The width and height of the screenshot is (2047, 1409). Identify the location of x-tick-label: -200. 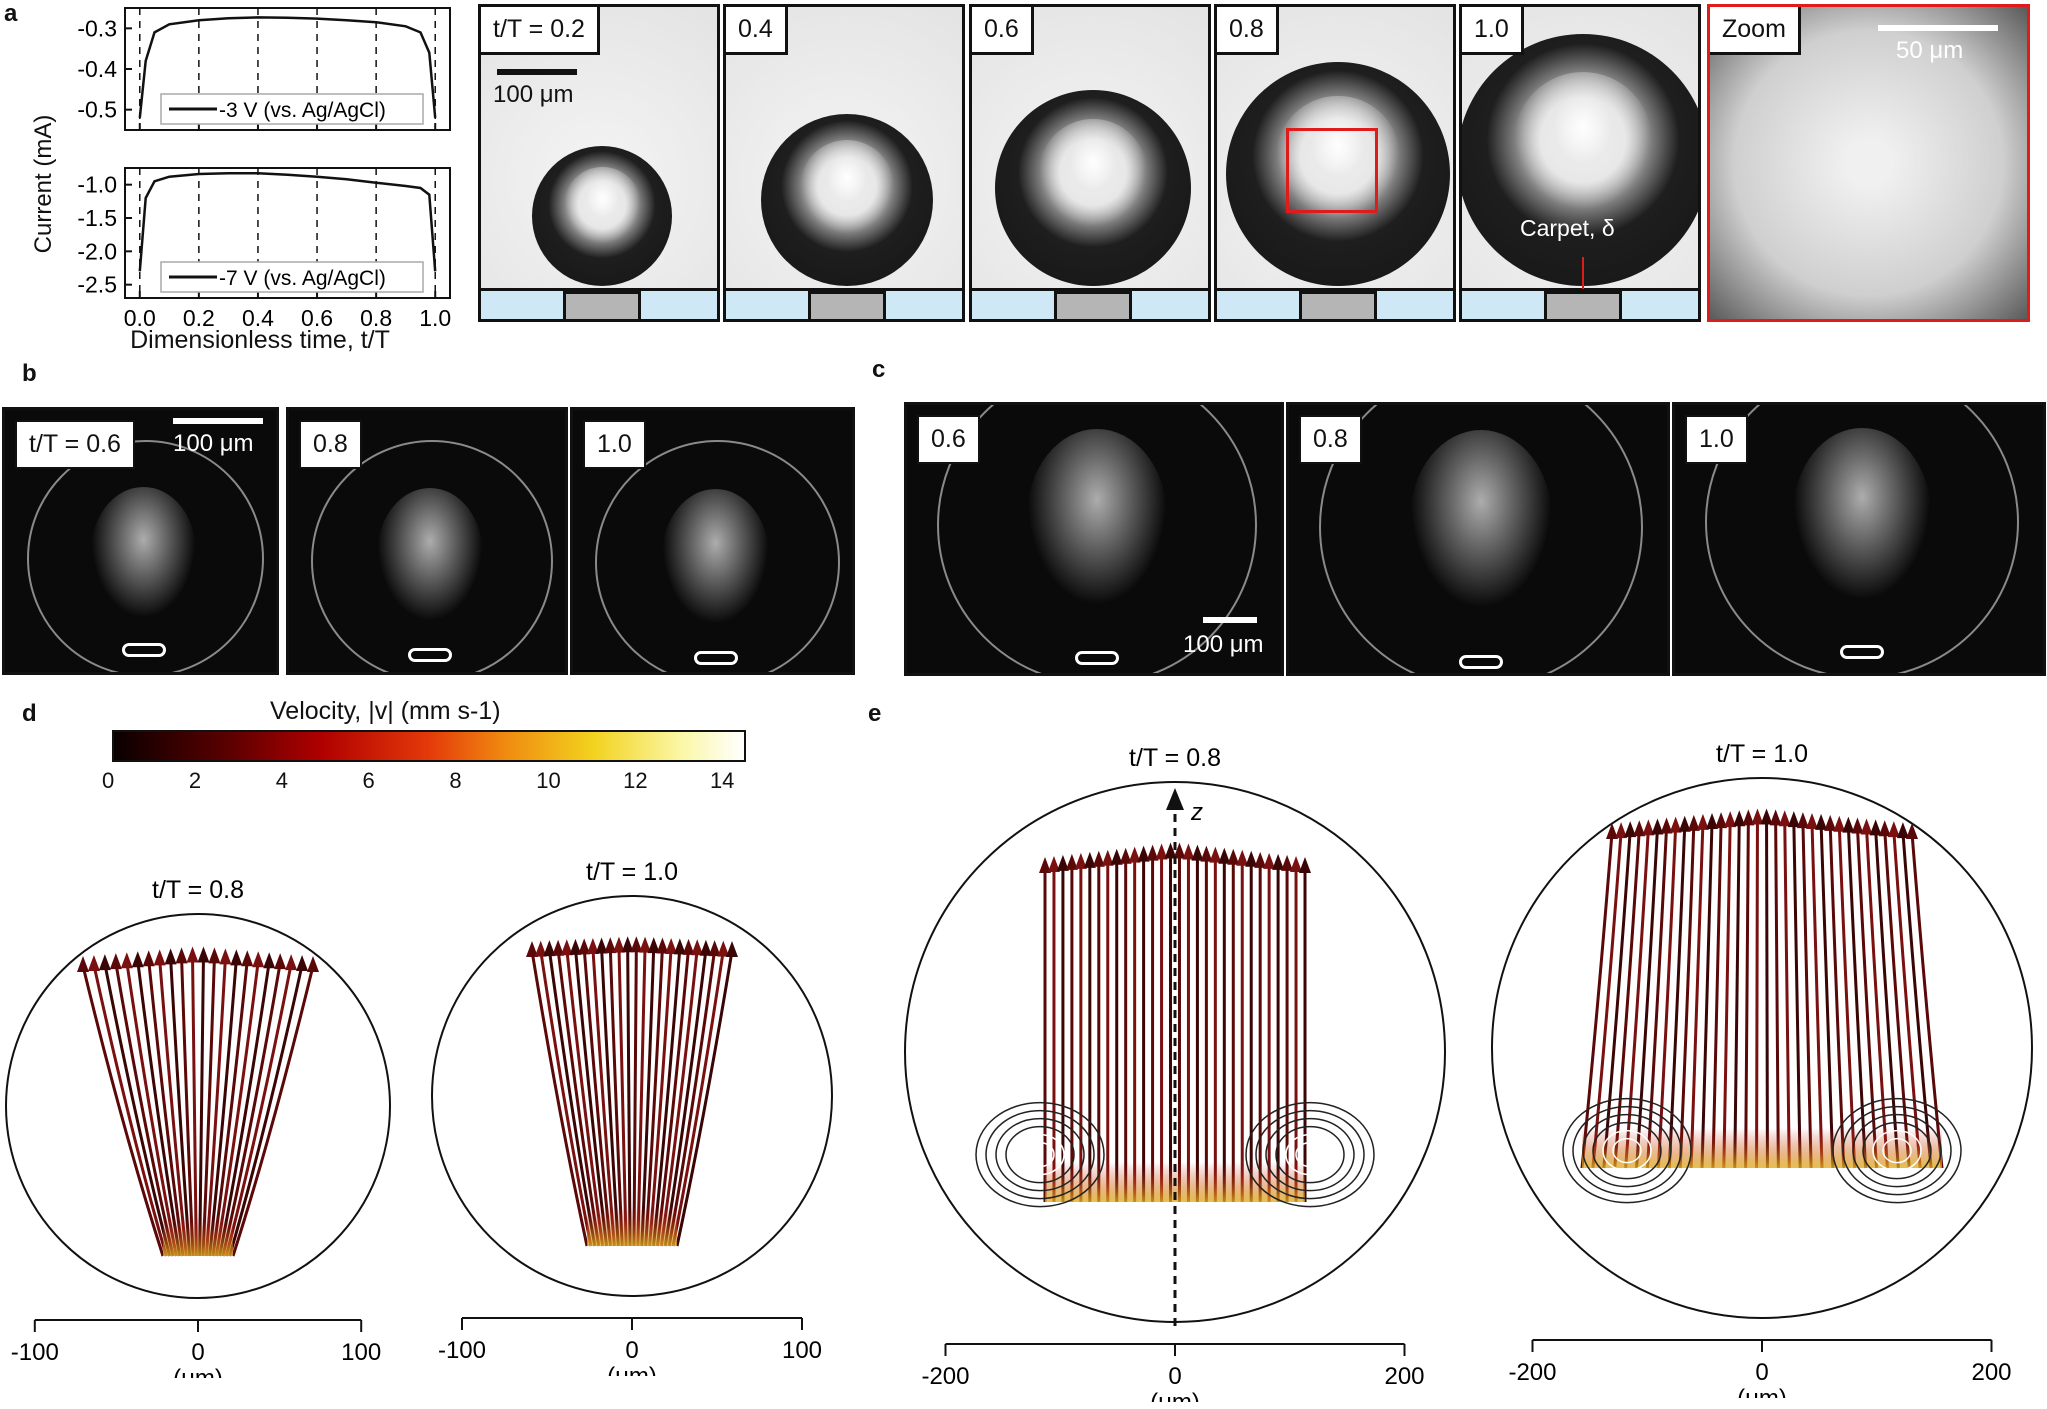
(1532, 1372).